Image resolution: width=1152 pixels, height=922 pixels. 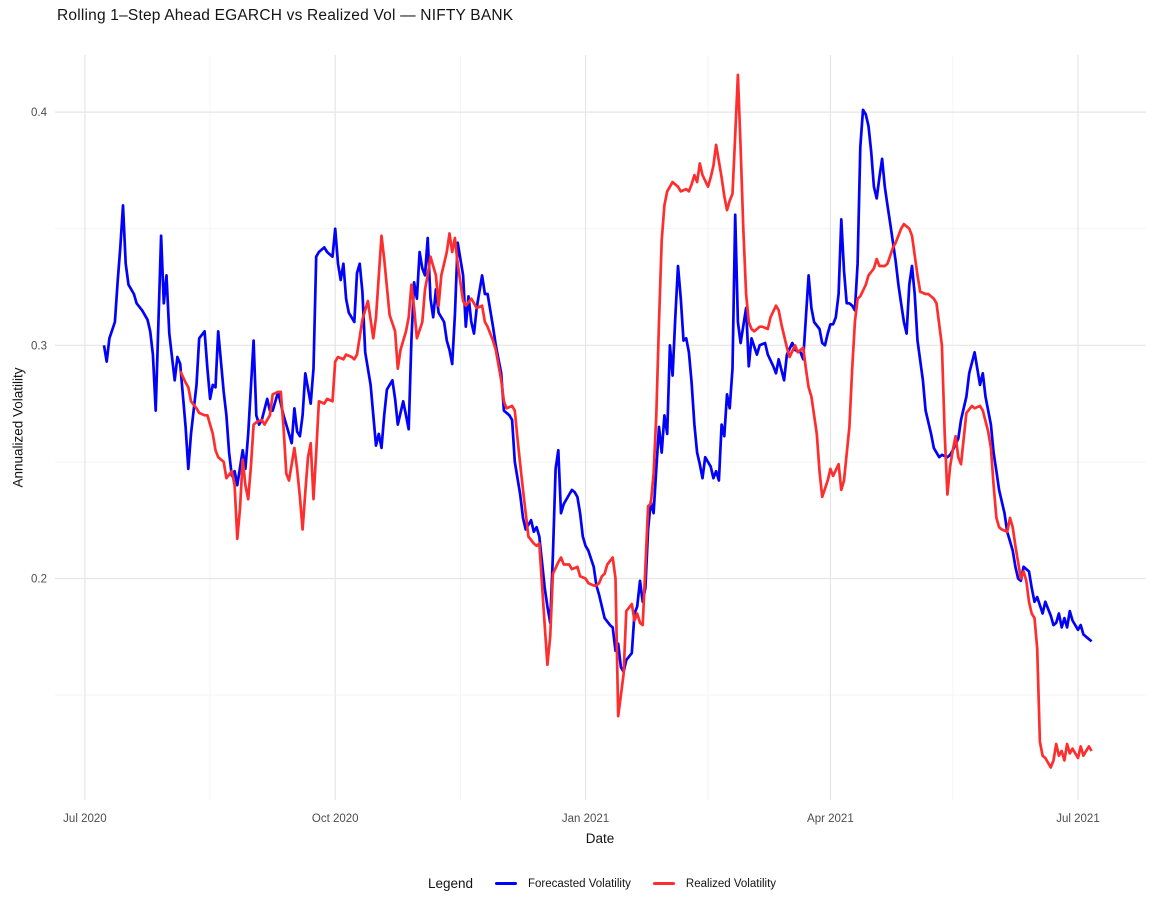 I want to click on legend-item-realized: Realized Volatility, so click(x=714, y=883).